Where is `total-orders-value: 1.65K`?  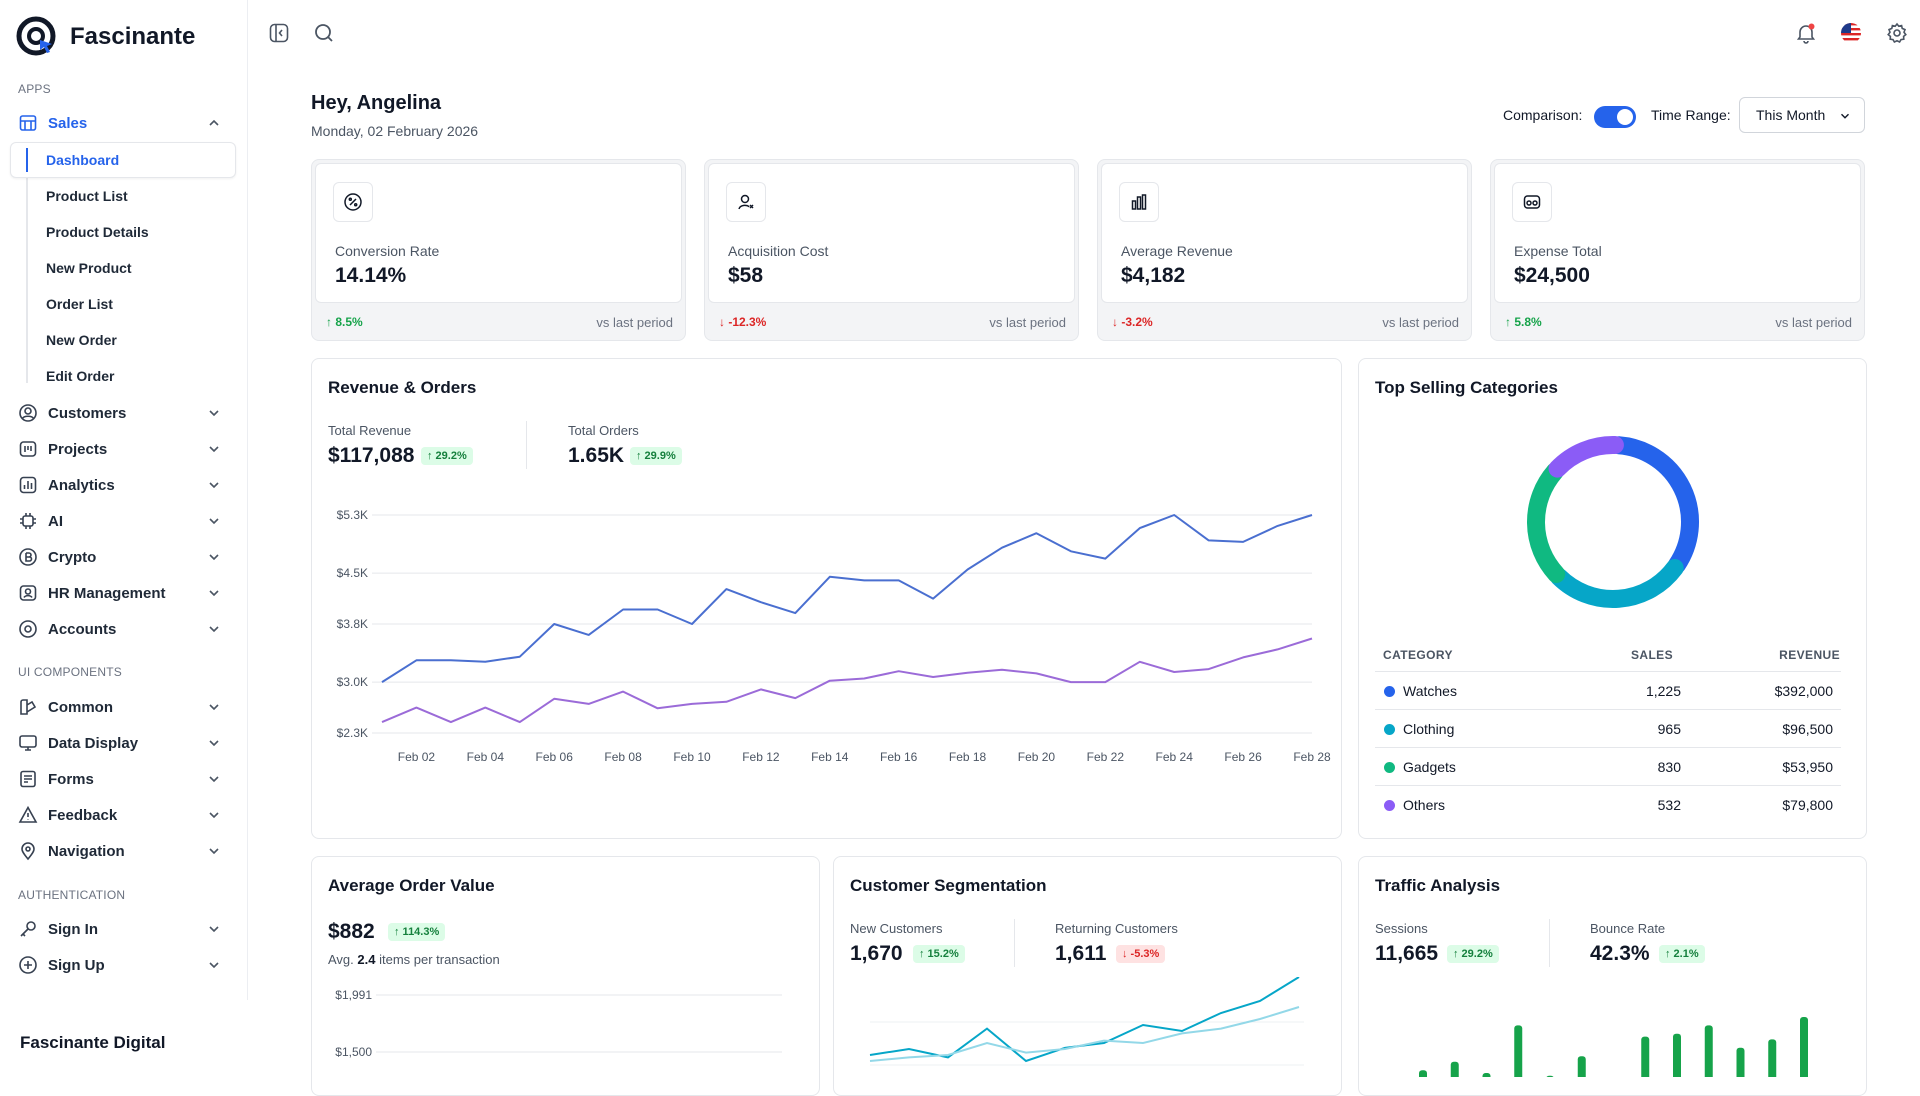
total-orders-value: 1.65K is located at coordinates (596, 455).